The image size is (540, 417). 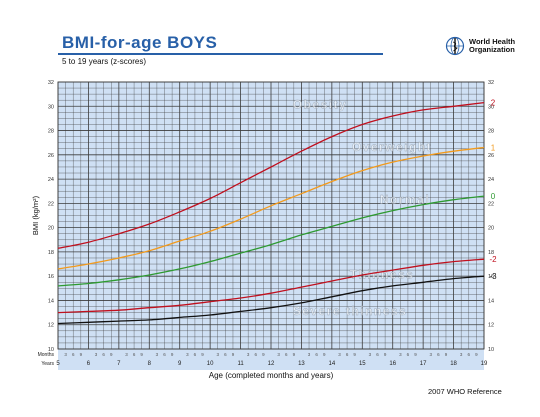 What do you see at coordinates (491, 156) in the screenshot?
I see `y-tick-label-right: 26` at bounding box center [491, 156].